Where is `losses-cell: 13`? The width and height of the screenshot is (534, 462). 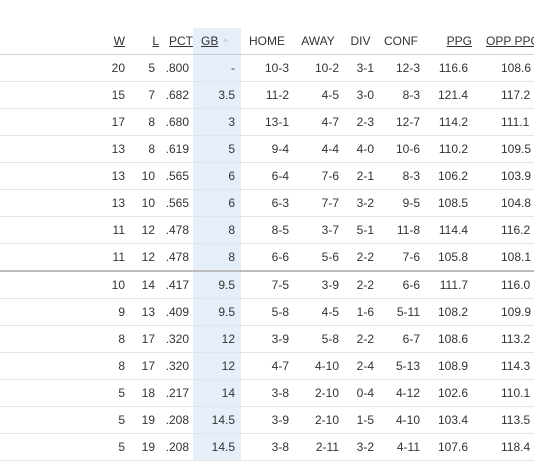 losses-cell: 13 is located at coordinates (148, 312).